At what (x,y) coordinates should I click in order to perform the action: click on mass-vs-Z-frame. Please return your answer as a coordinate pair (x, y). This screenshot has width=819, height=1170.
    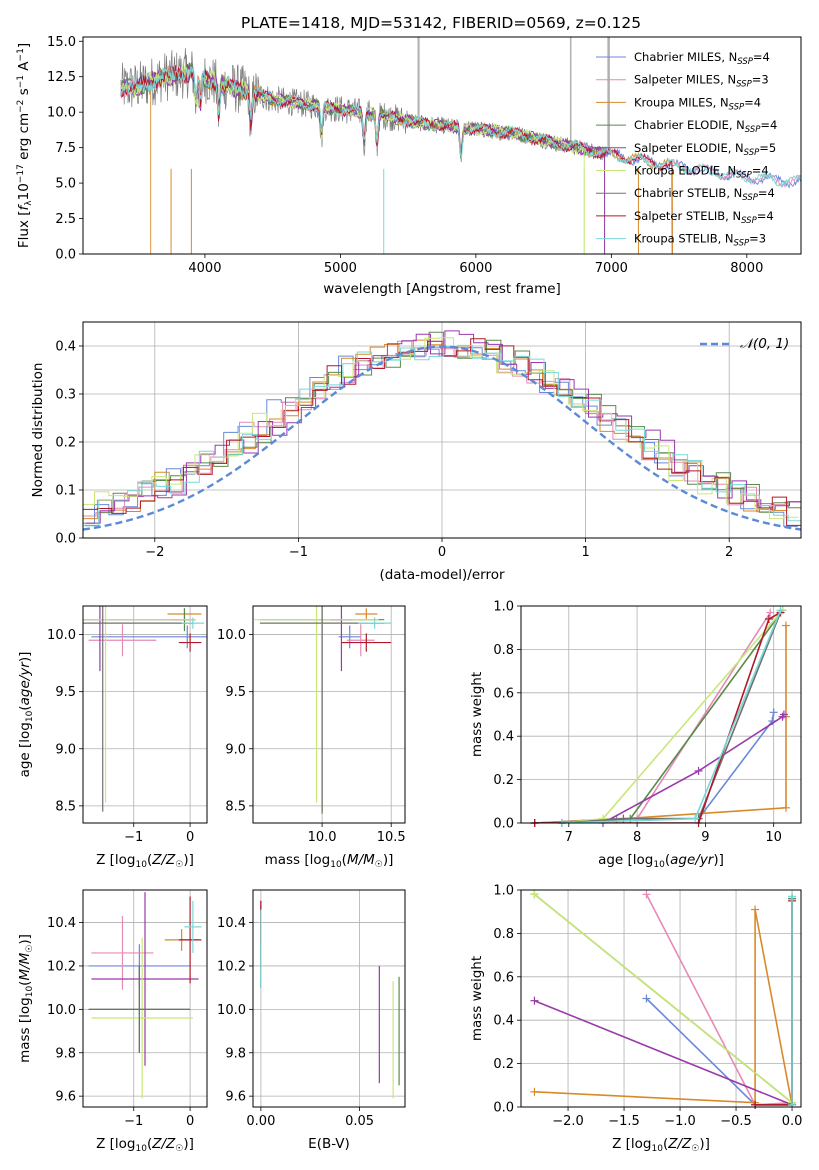
    Looking at the image, I should click on (145, 998).